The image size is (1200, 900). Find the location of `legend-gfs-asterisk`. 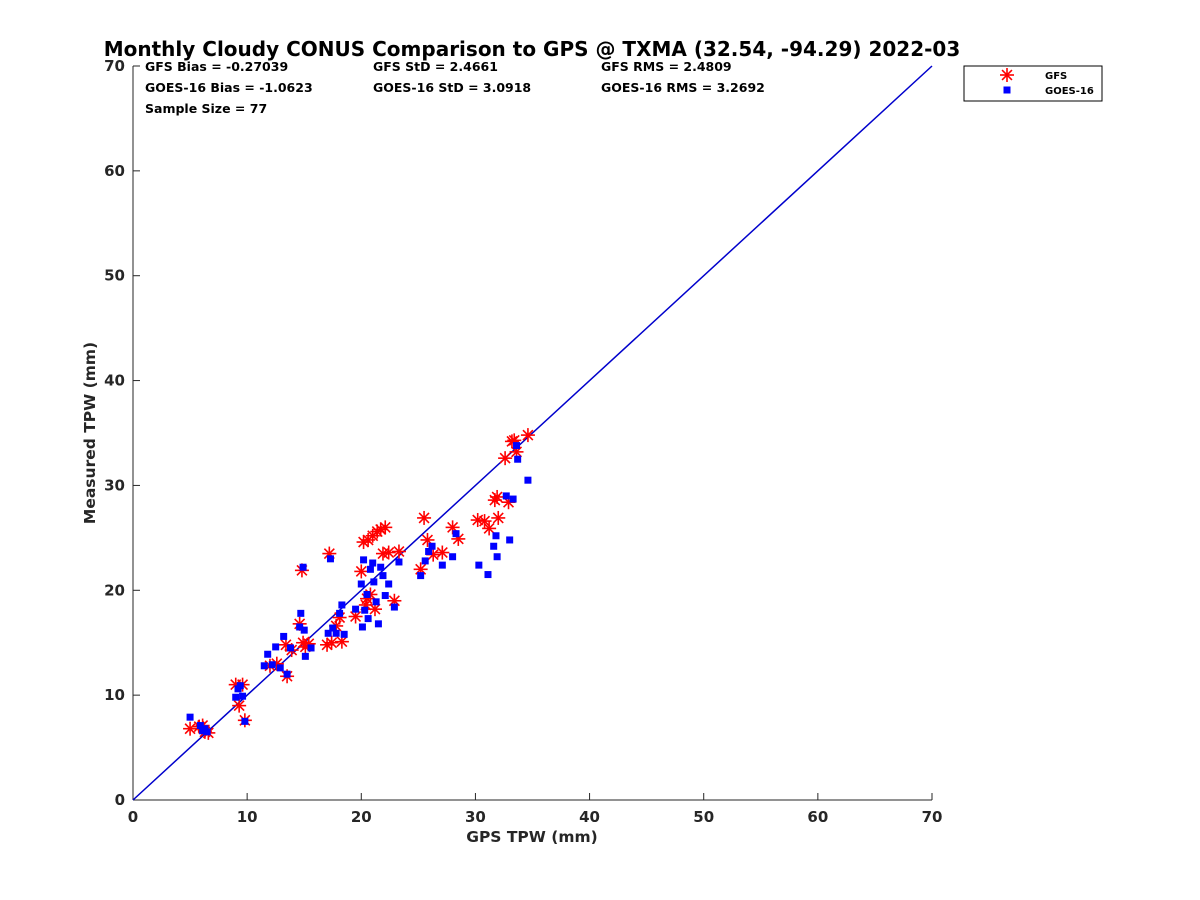

legend-gfs-asterisk is located at coordinates (1007, 75).